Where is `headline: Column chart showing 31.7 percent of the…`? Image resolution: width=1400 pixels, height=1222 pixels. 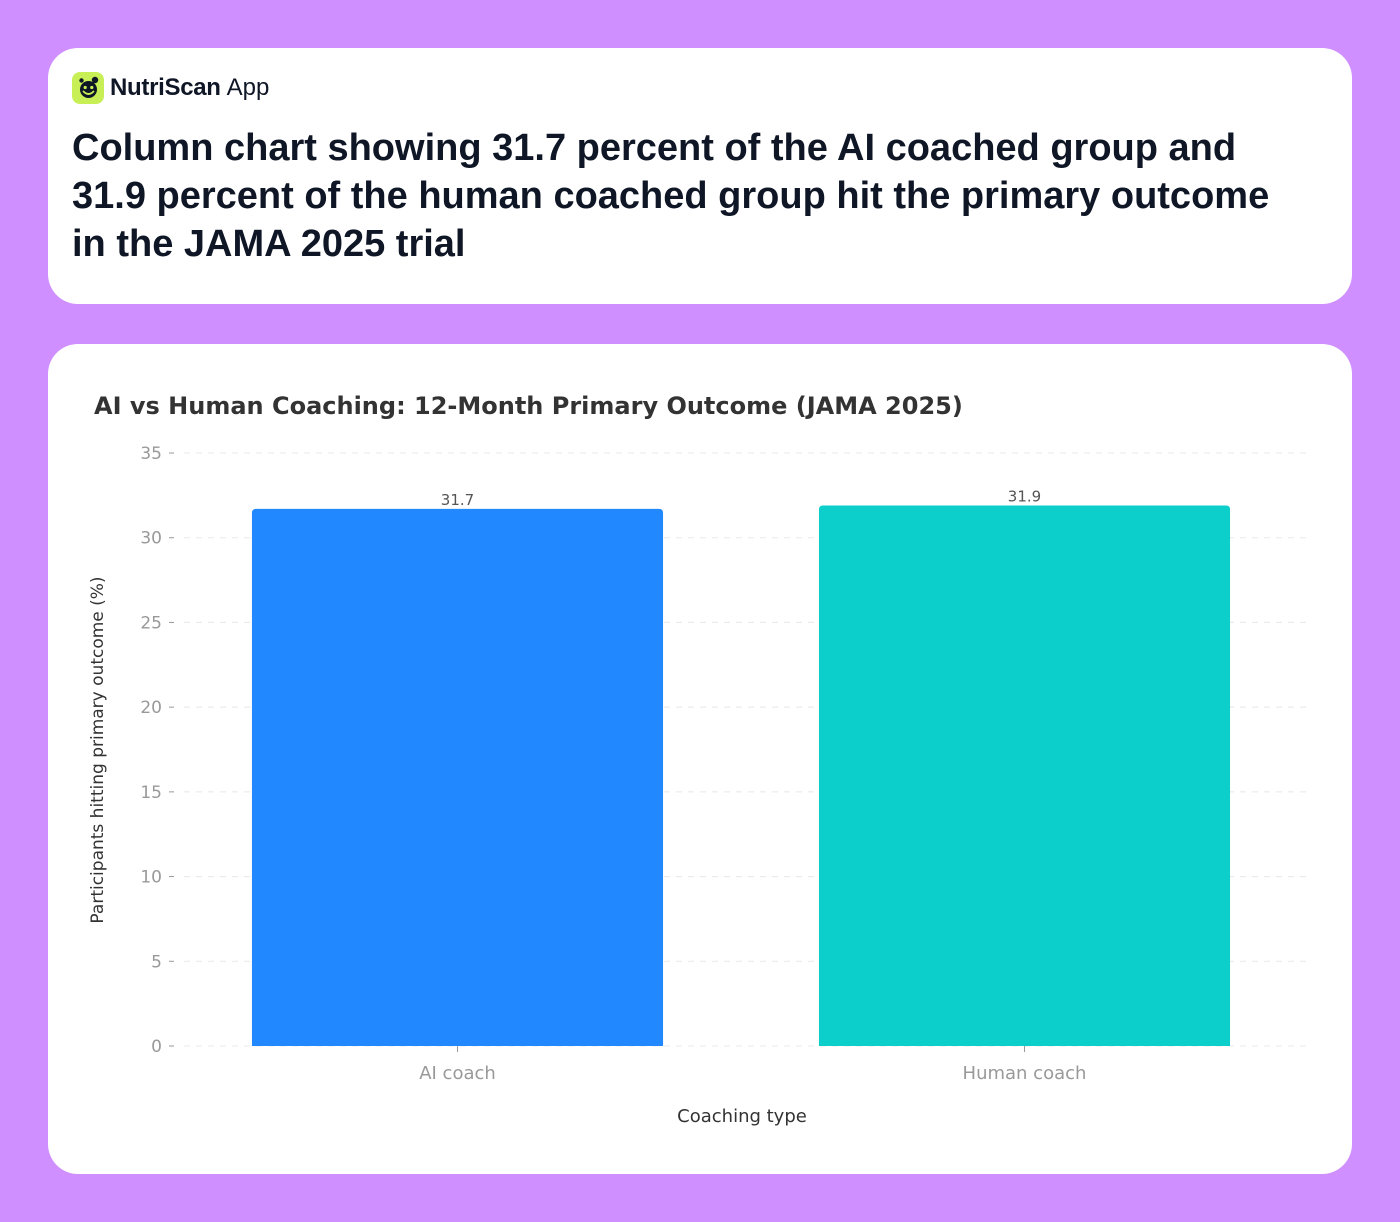
headline: Column chart showing 31.7 percent of the… is located at coordinates (671, 196).